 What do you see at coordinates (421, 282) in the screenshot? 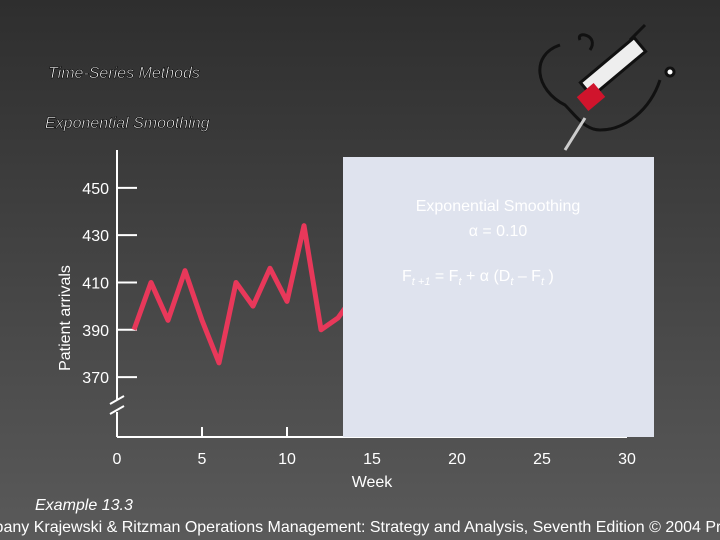
I see `formula-subscript: t +1` at bounding box center [421, 282].